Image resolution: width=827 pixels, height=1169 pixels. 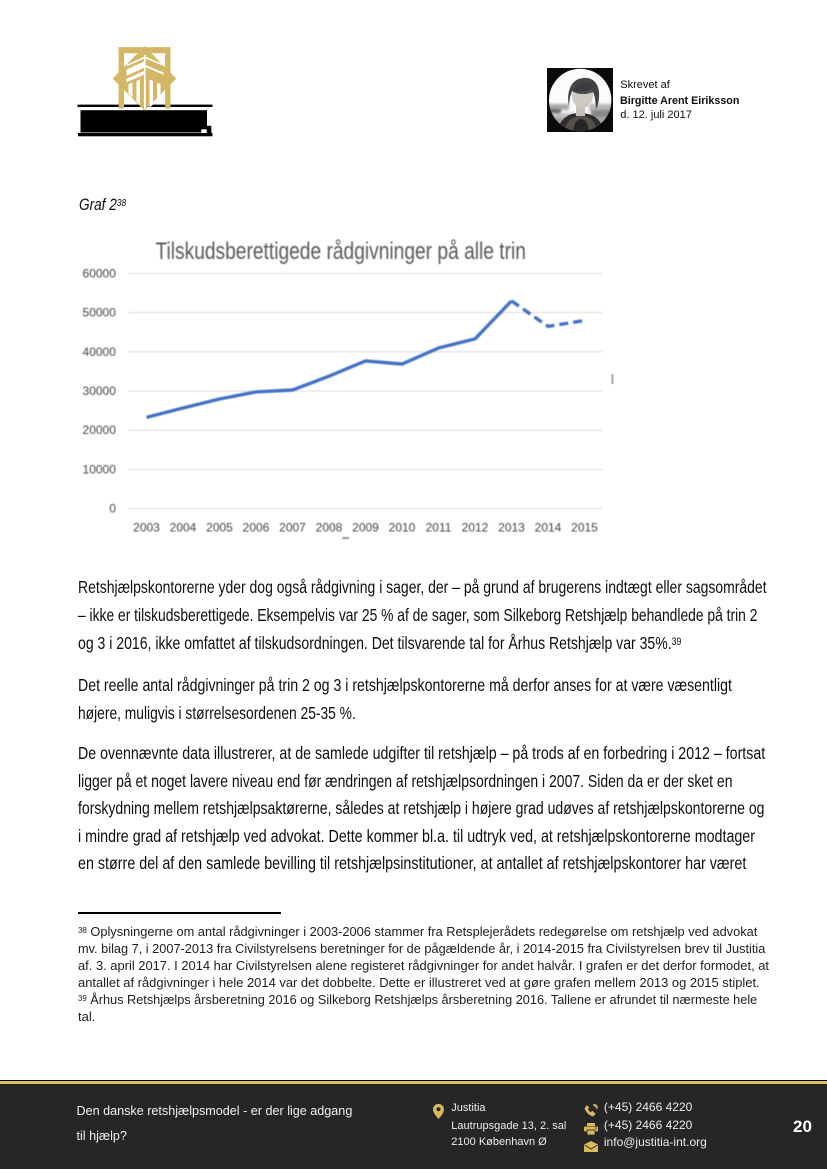 I want to click on svg-text: 30000, so click(x=100, y=391).